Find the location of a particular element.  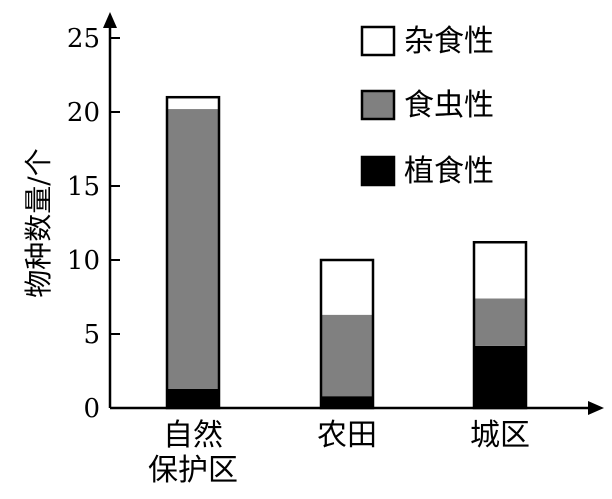

y-tick-label: 5 is located at coordinates (91, 335).